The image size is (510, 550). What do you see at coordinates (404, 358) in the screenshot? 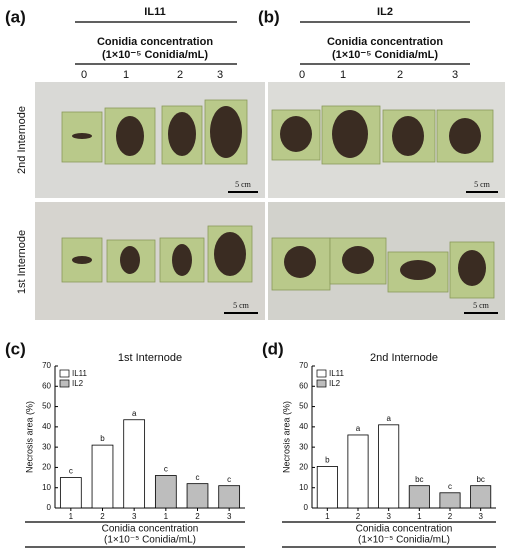
I see `chart-title: 2nd Internode` at bounding box center [404, 358].